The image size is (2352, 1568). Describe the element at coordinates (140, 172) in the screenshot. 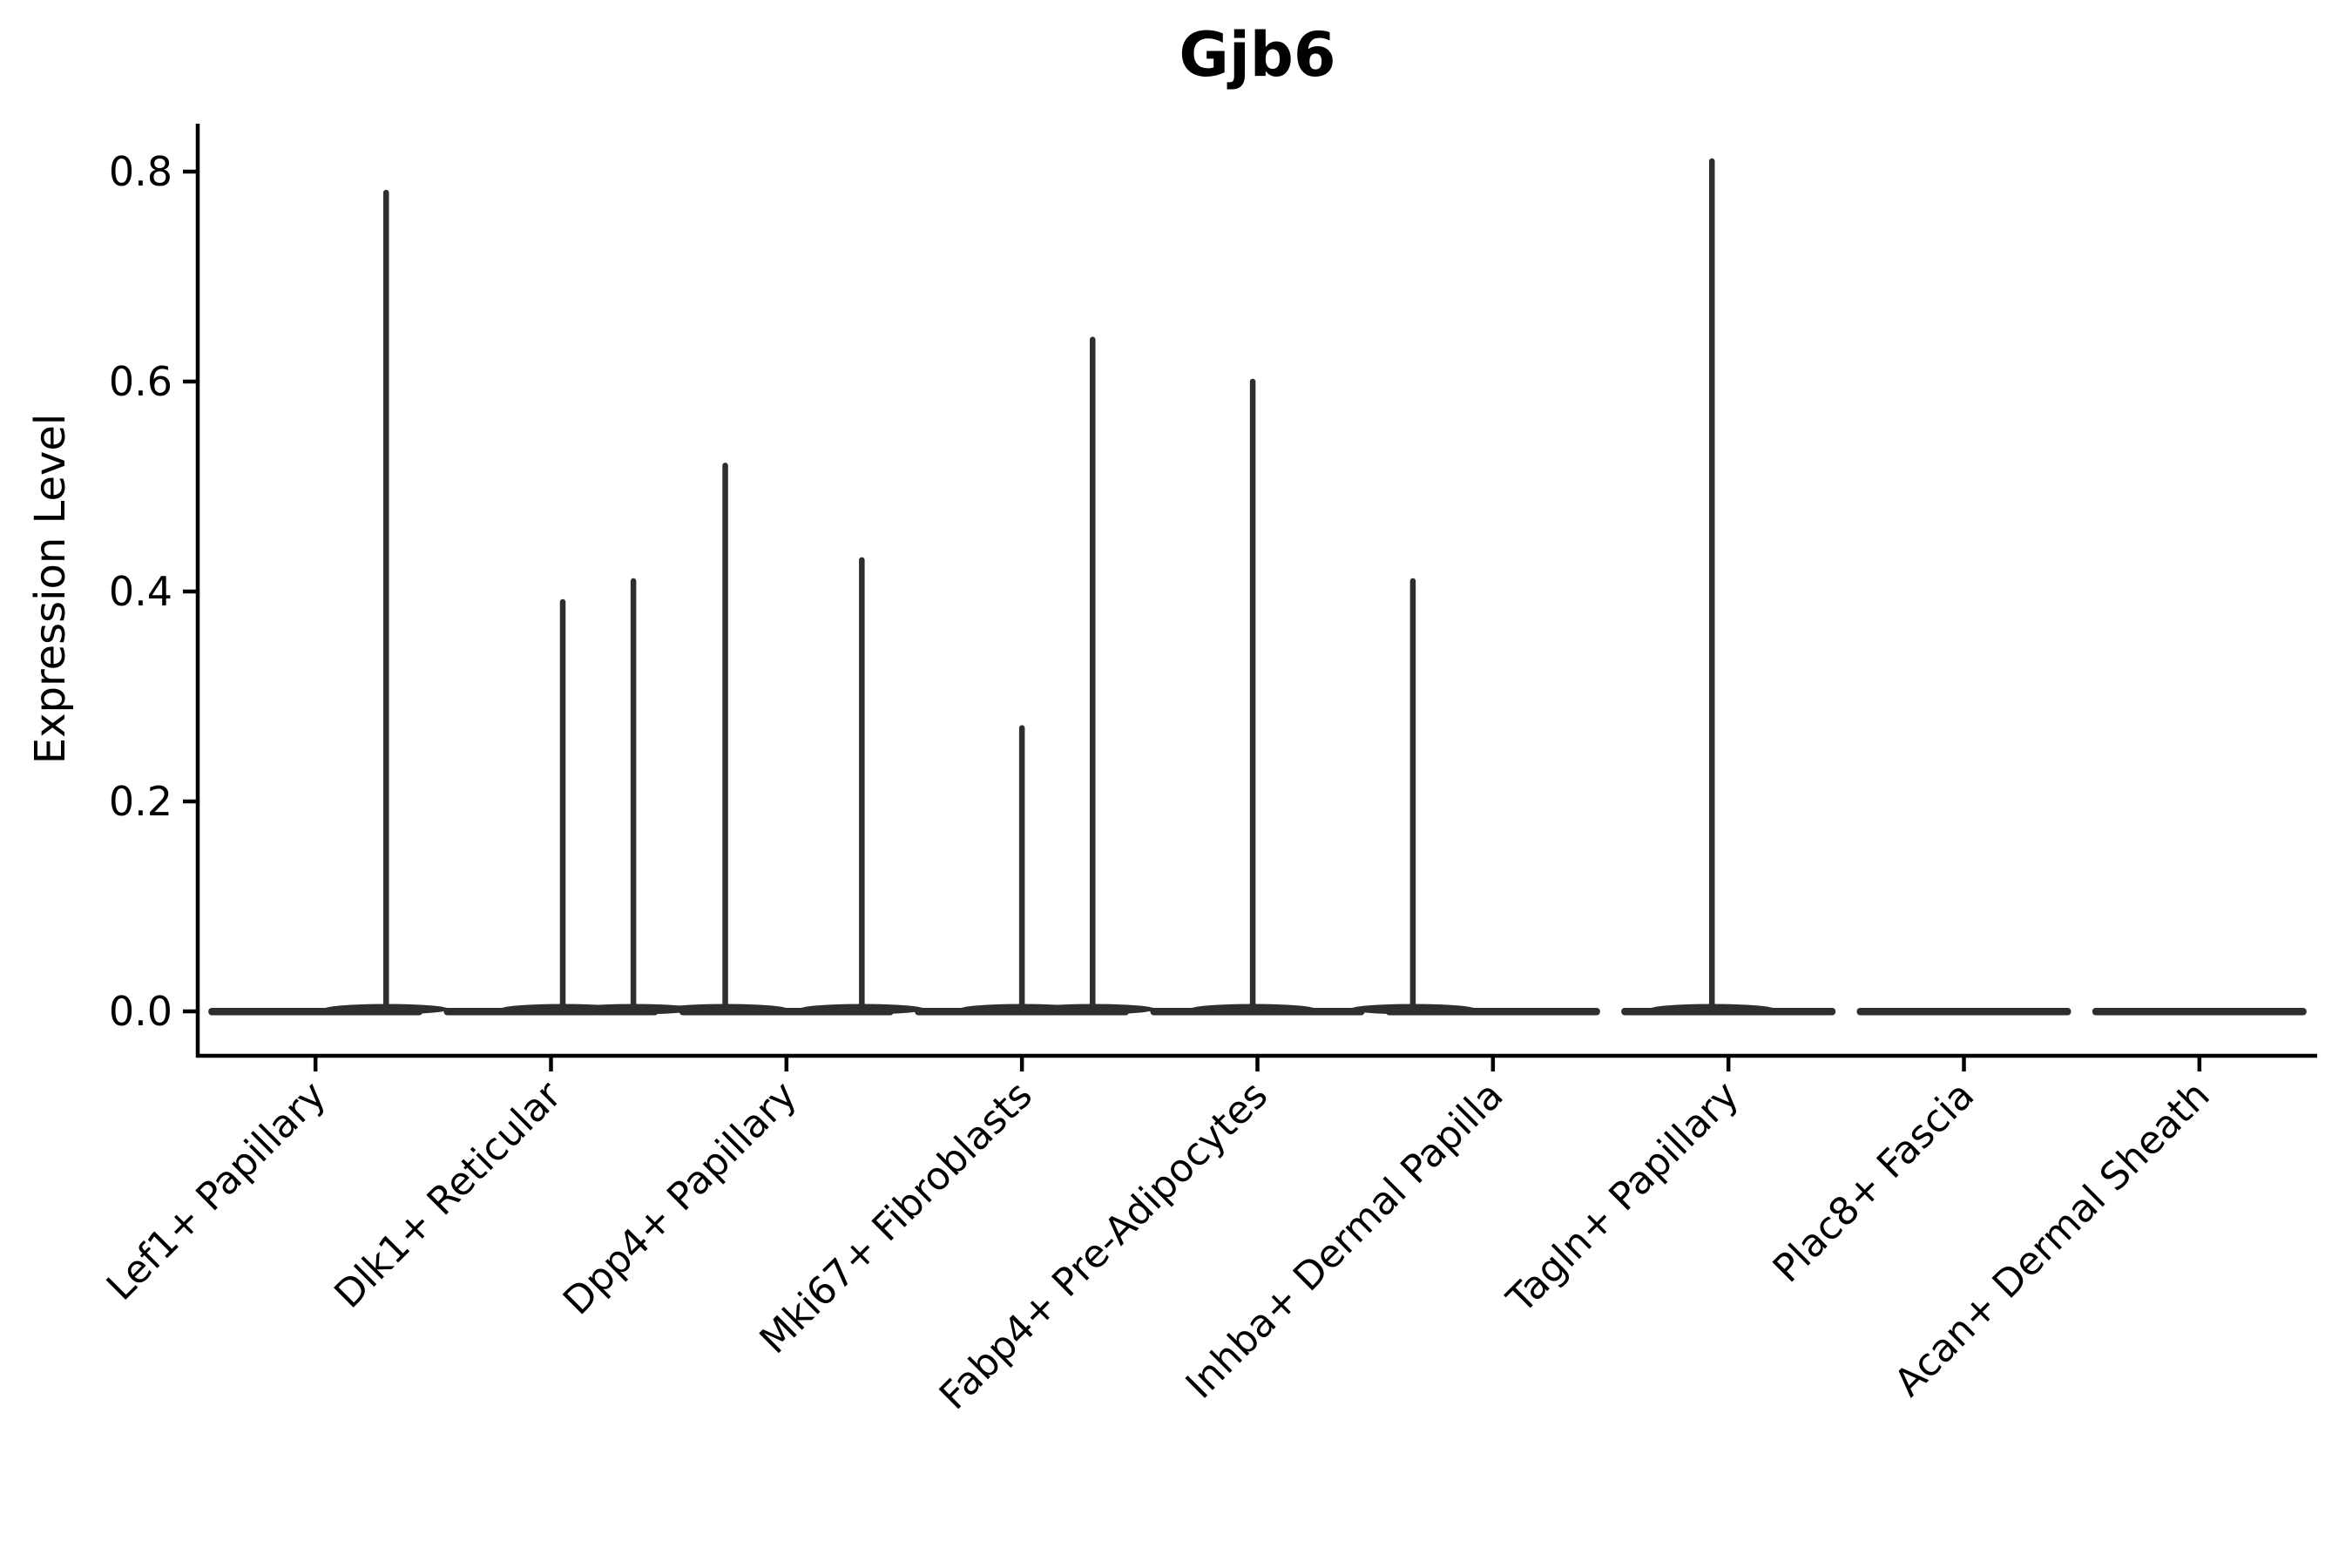

I see `y-tick-label: 0.8` at that location.